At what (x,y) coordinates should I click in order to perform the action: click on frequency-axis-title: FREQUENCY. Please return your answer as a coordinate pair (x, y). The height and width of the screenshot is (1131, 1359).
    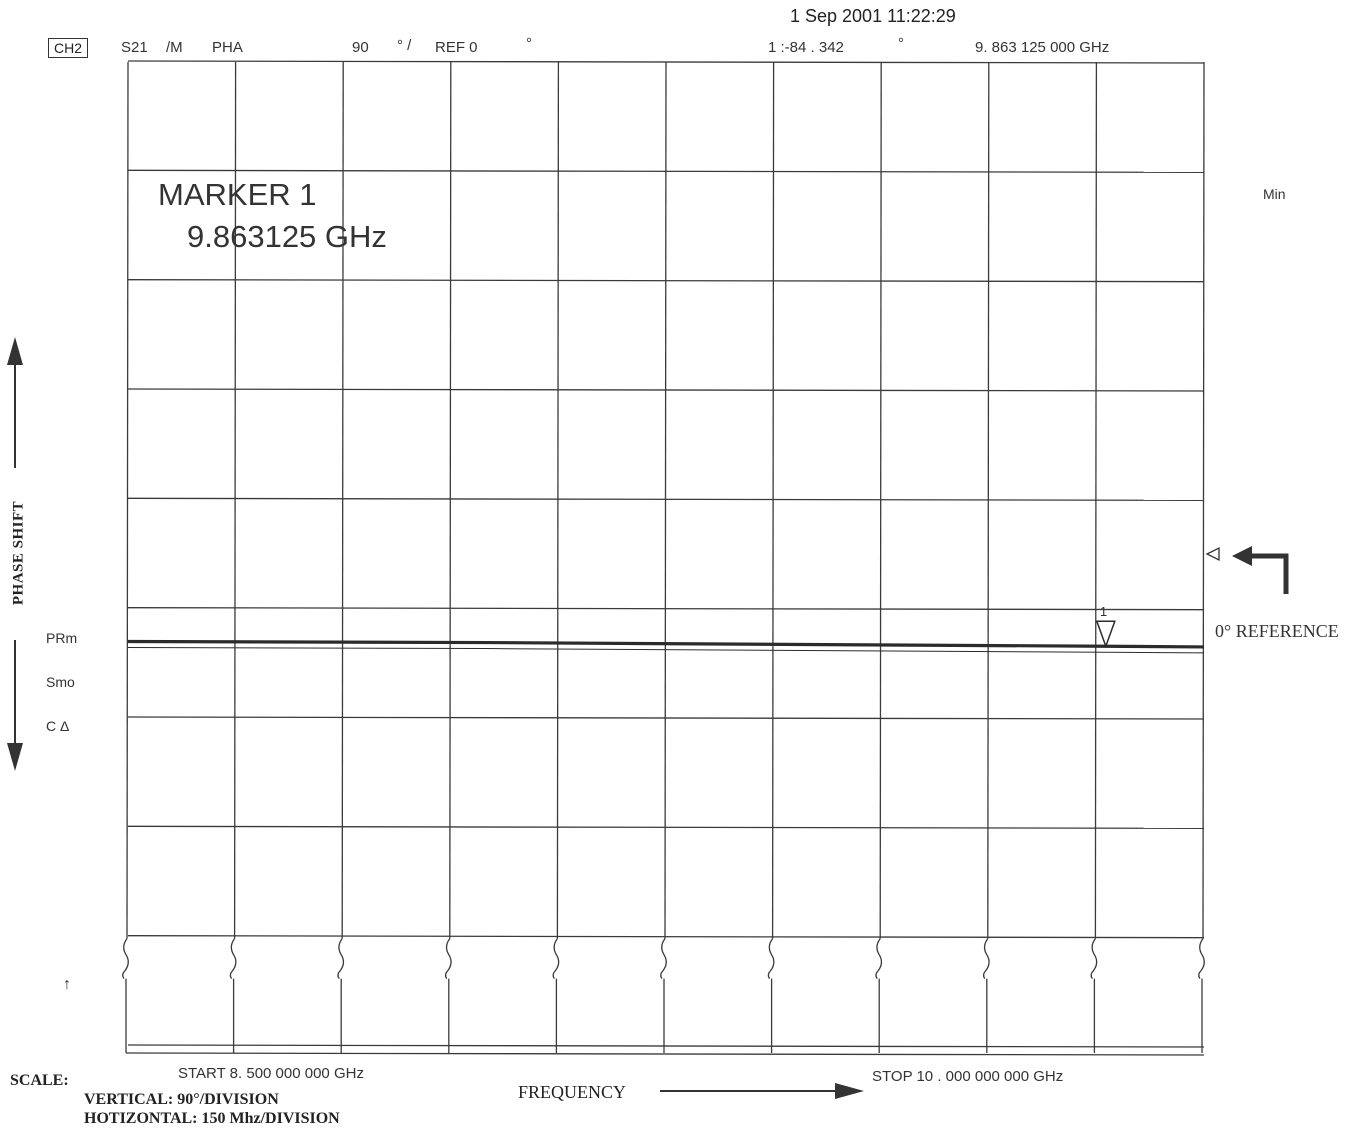
    Looking at the image, I should click on (572, 1092).